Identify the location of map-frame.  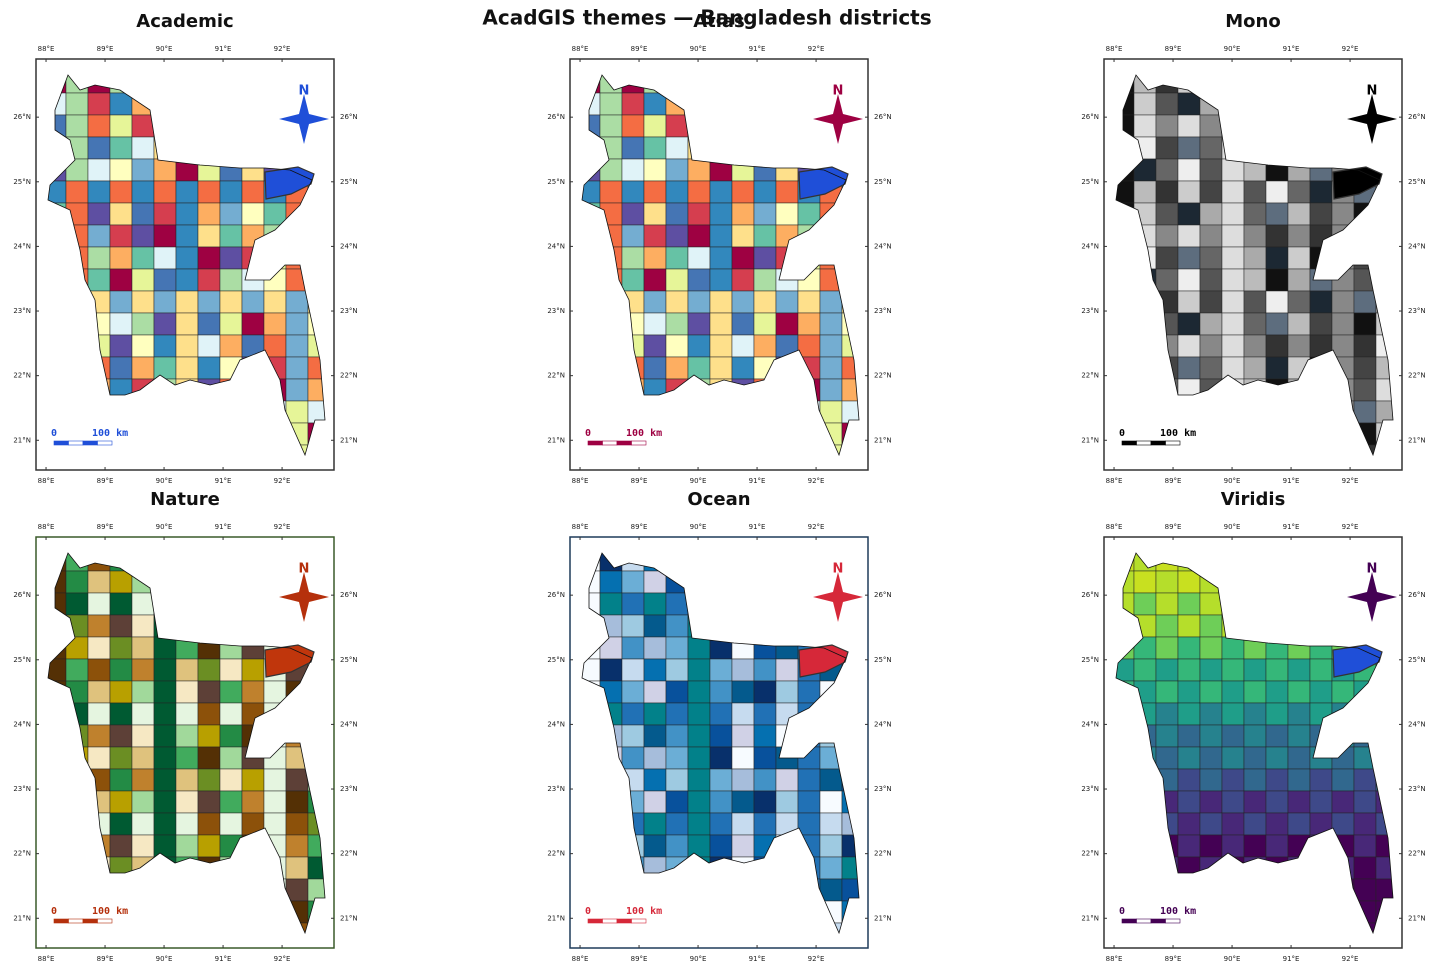
(1253, 742).